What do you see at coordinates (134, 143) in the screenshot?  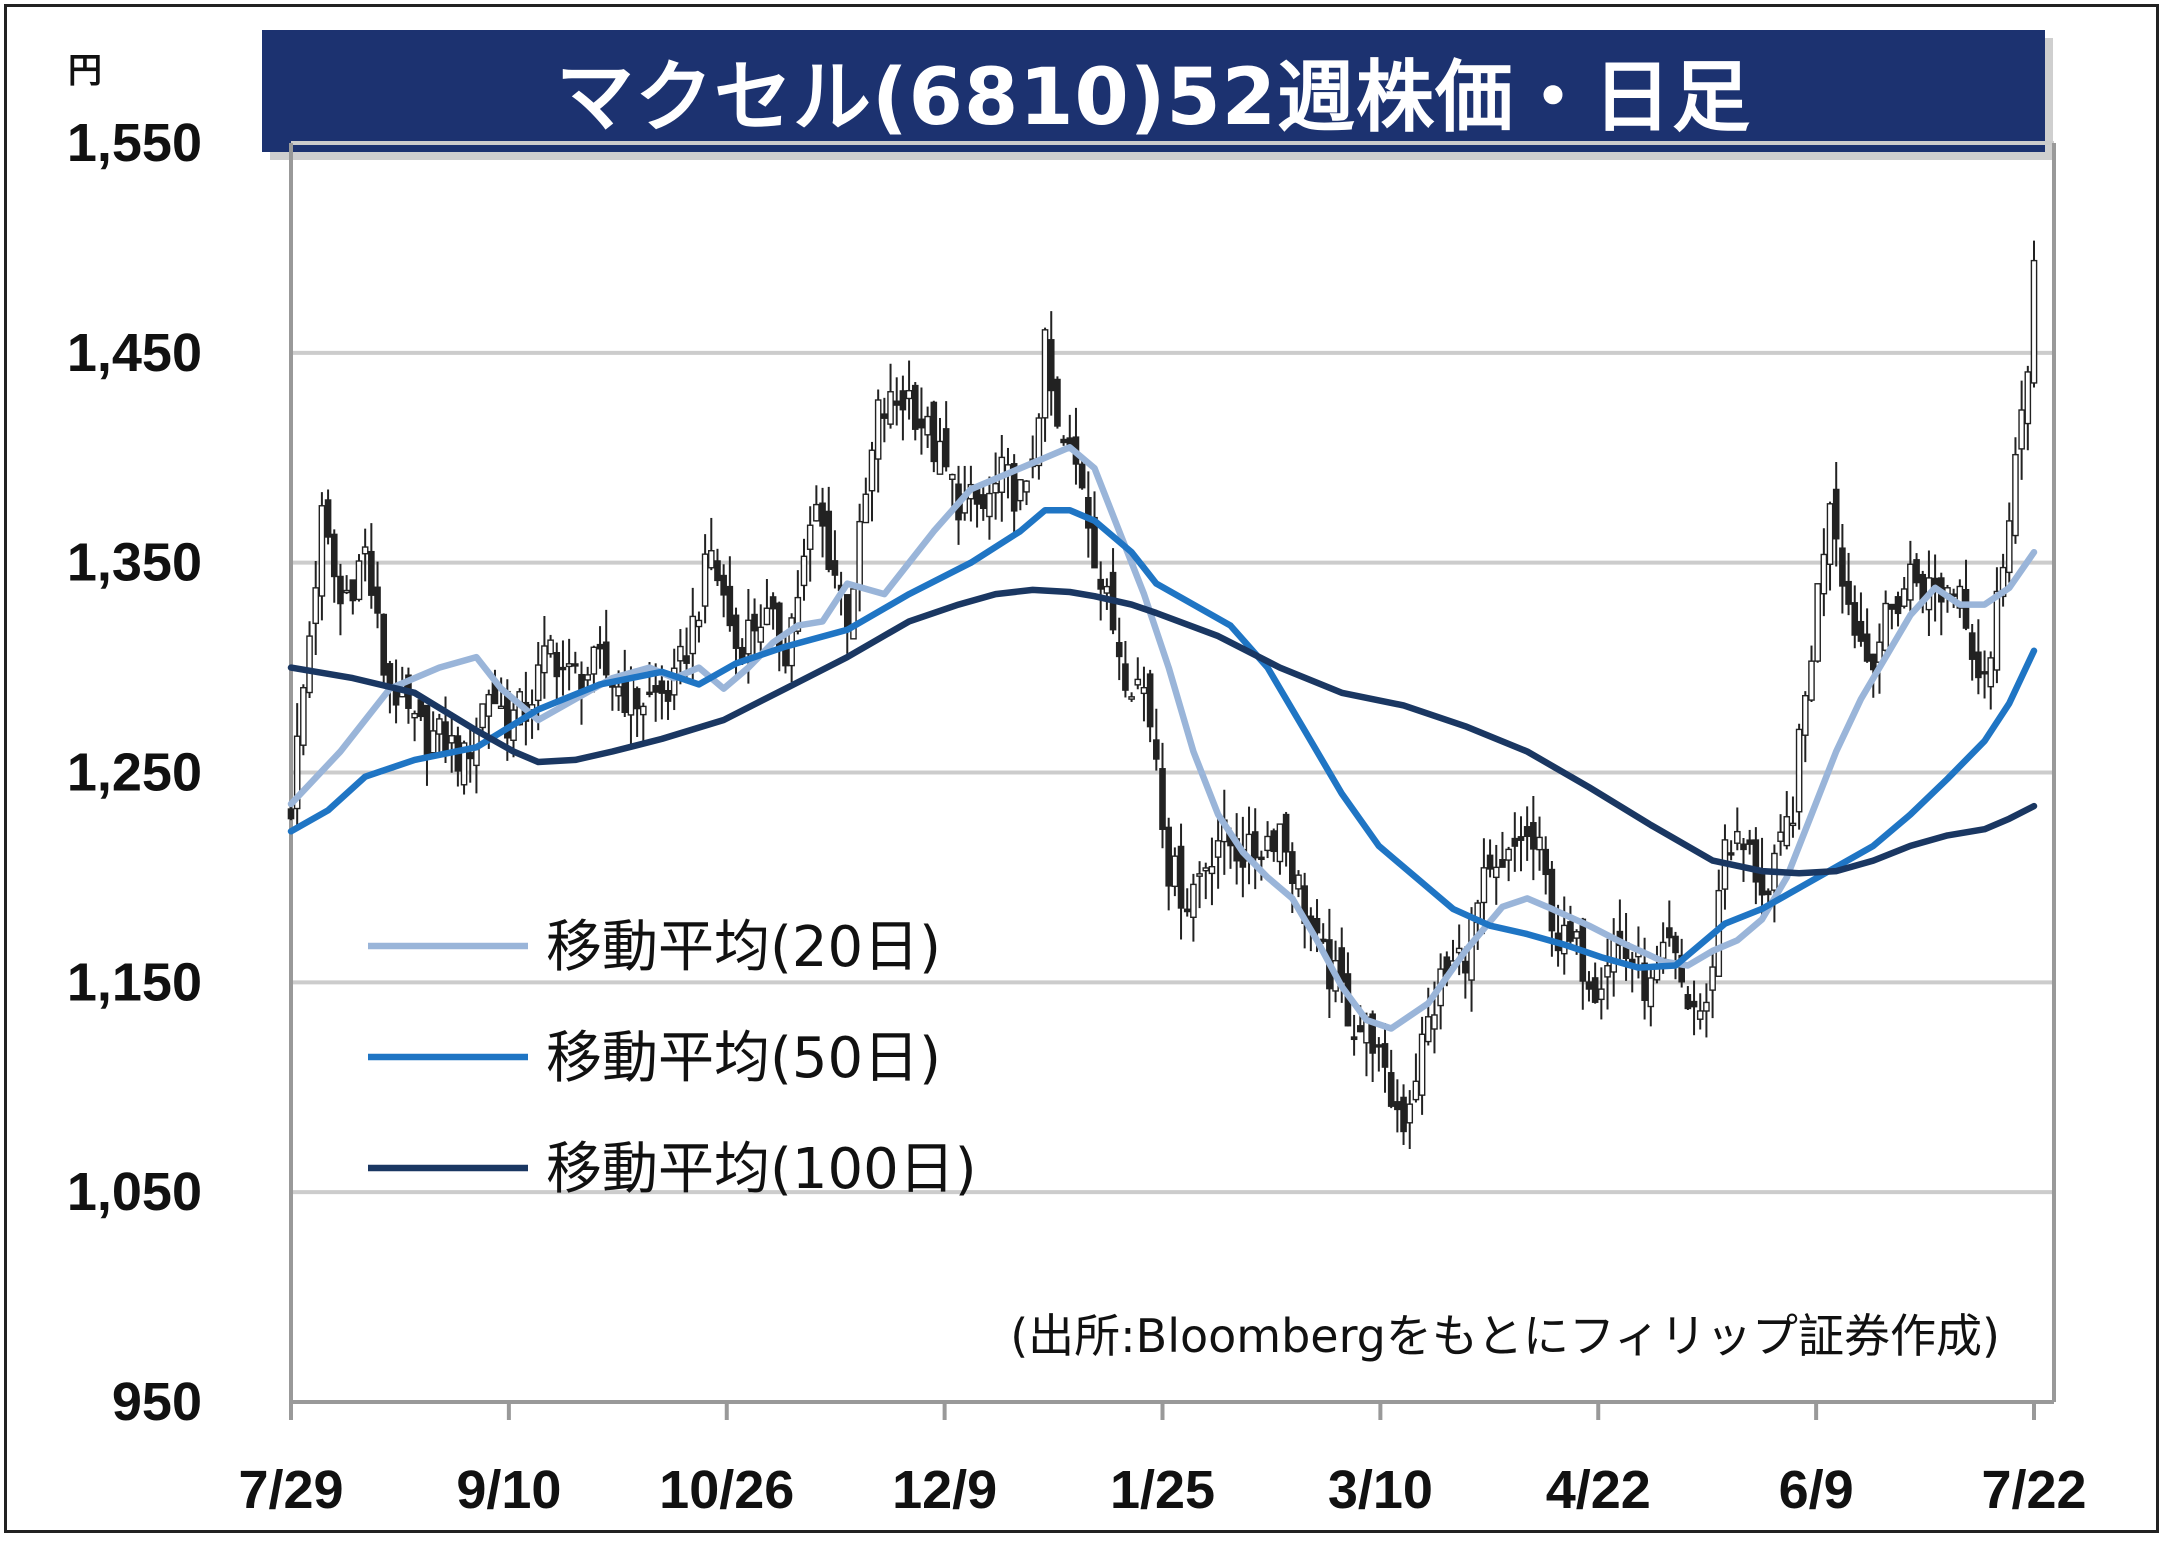 I see `y-tick-label: 1,550` at bounding box center [134, 143].